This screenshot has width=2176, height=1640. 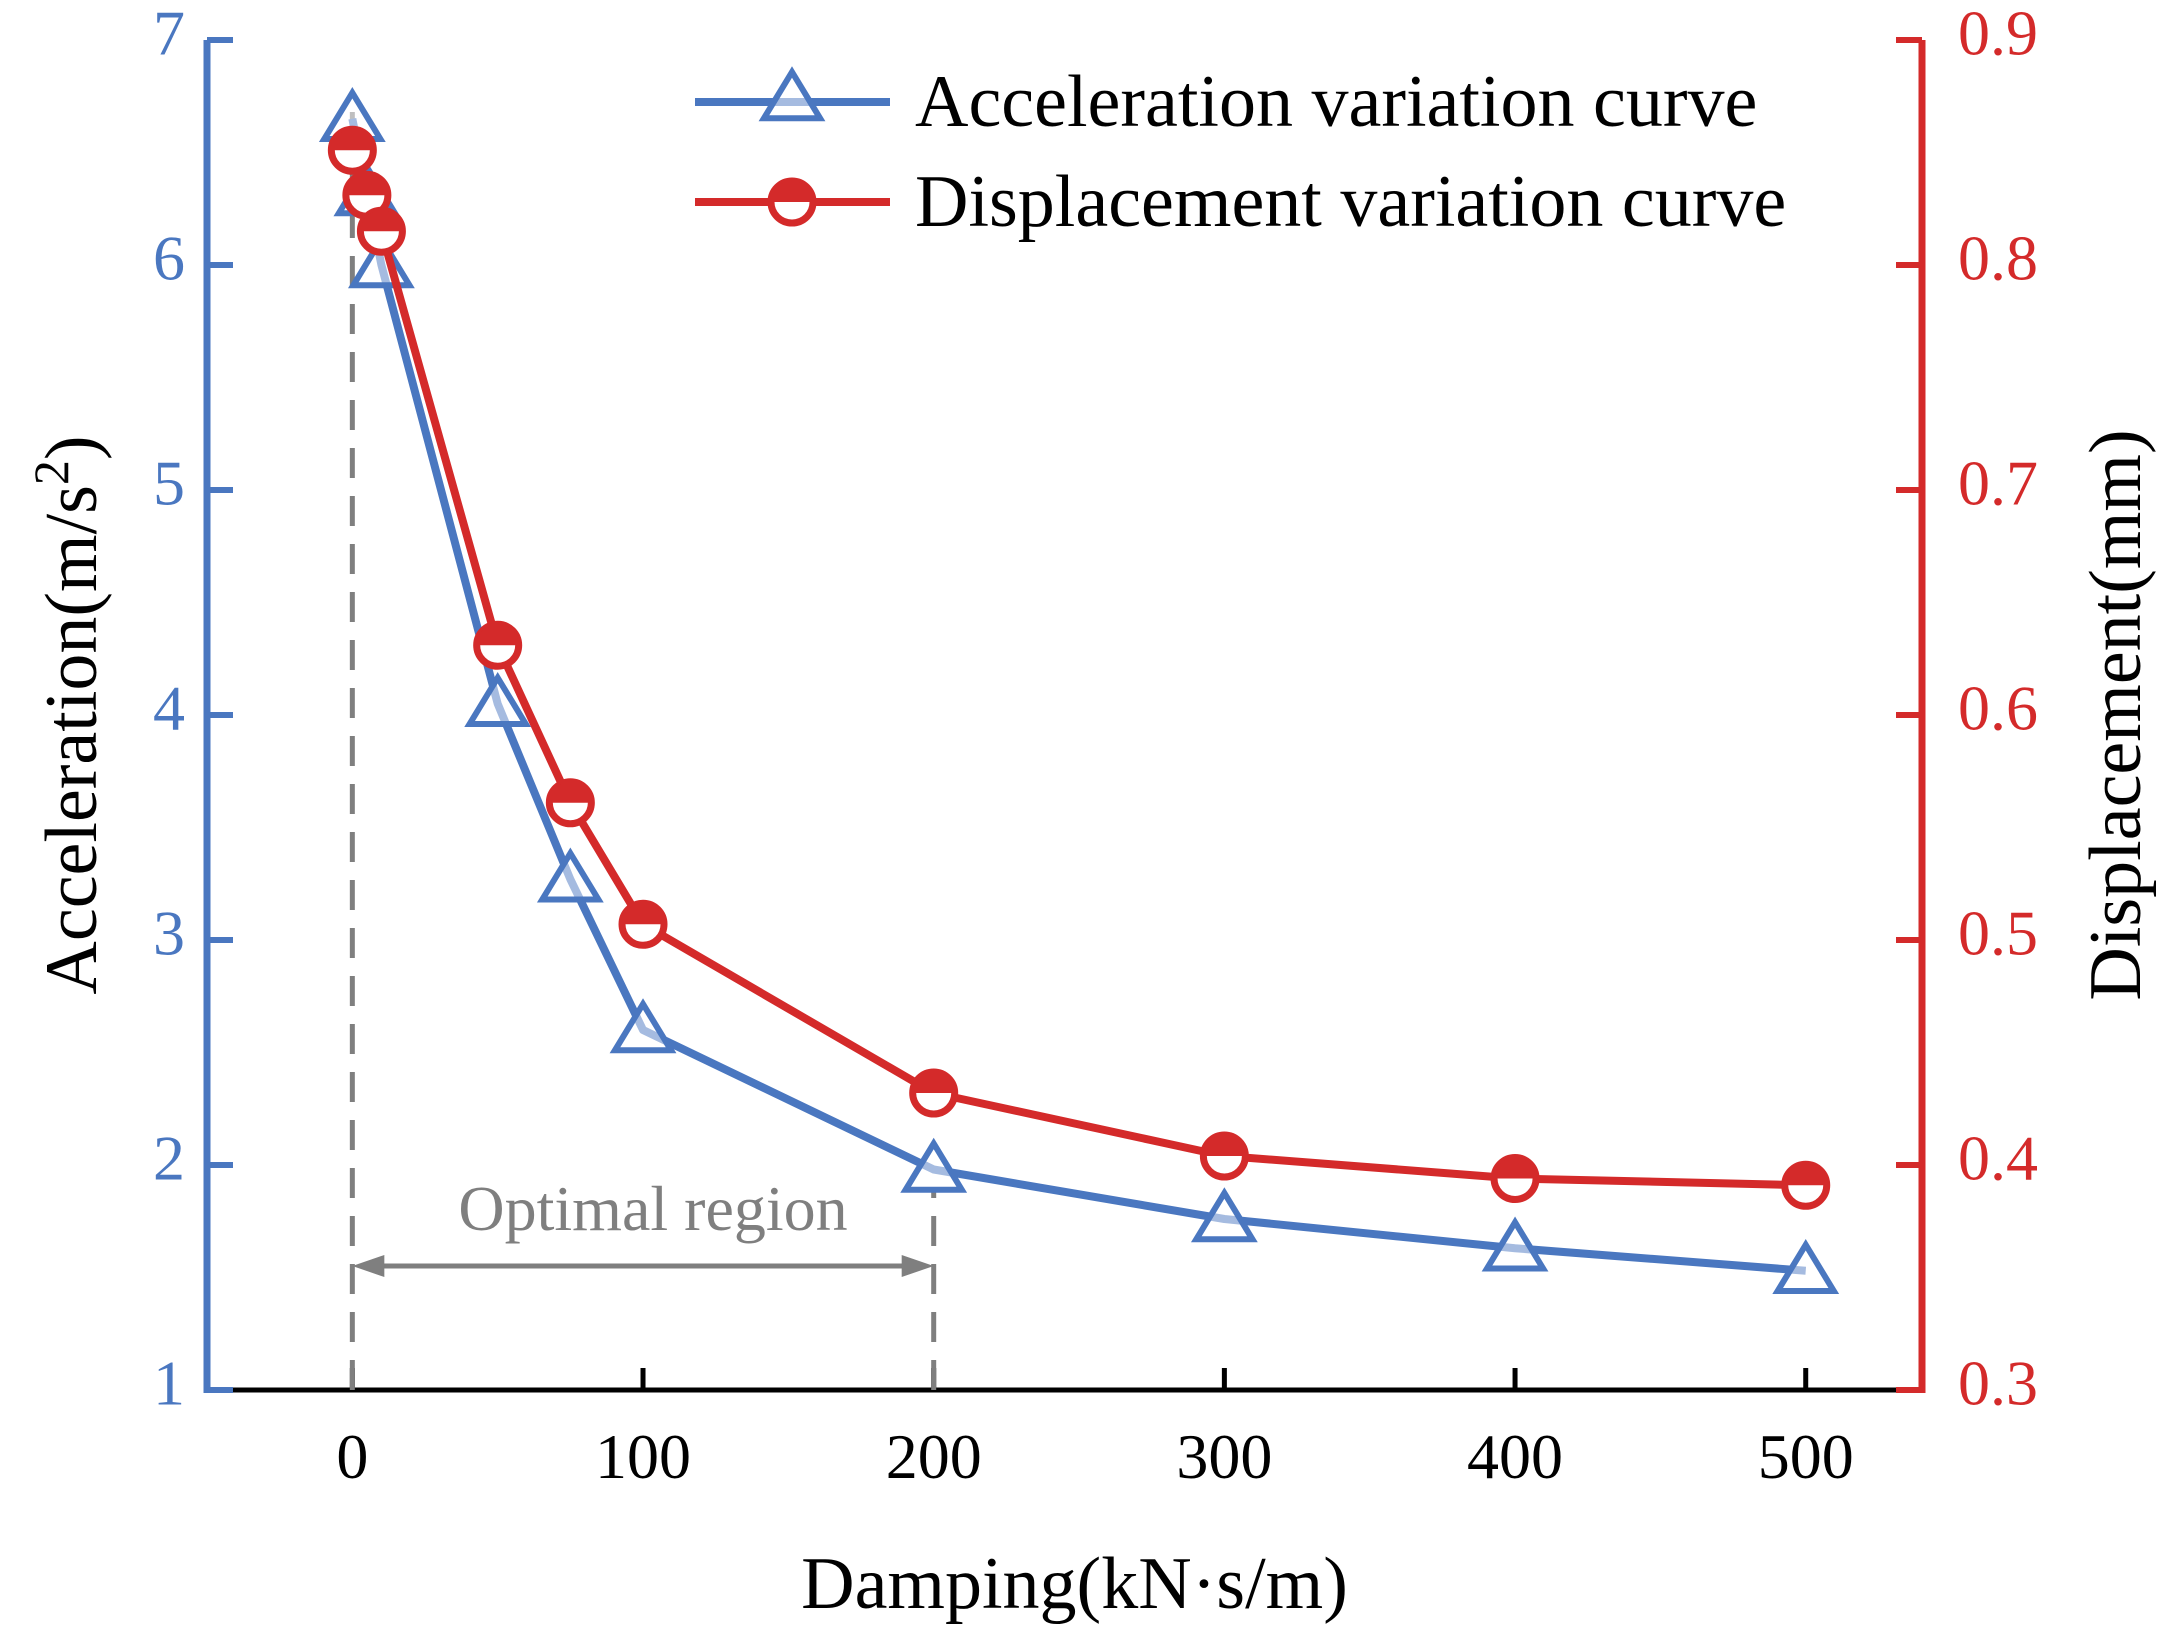 I want to click on x-tick-label: 200, so click(x=934, y=1456).